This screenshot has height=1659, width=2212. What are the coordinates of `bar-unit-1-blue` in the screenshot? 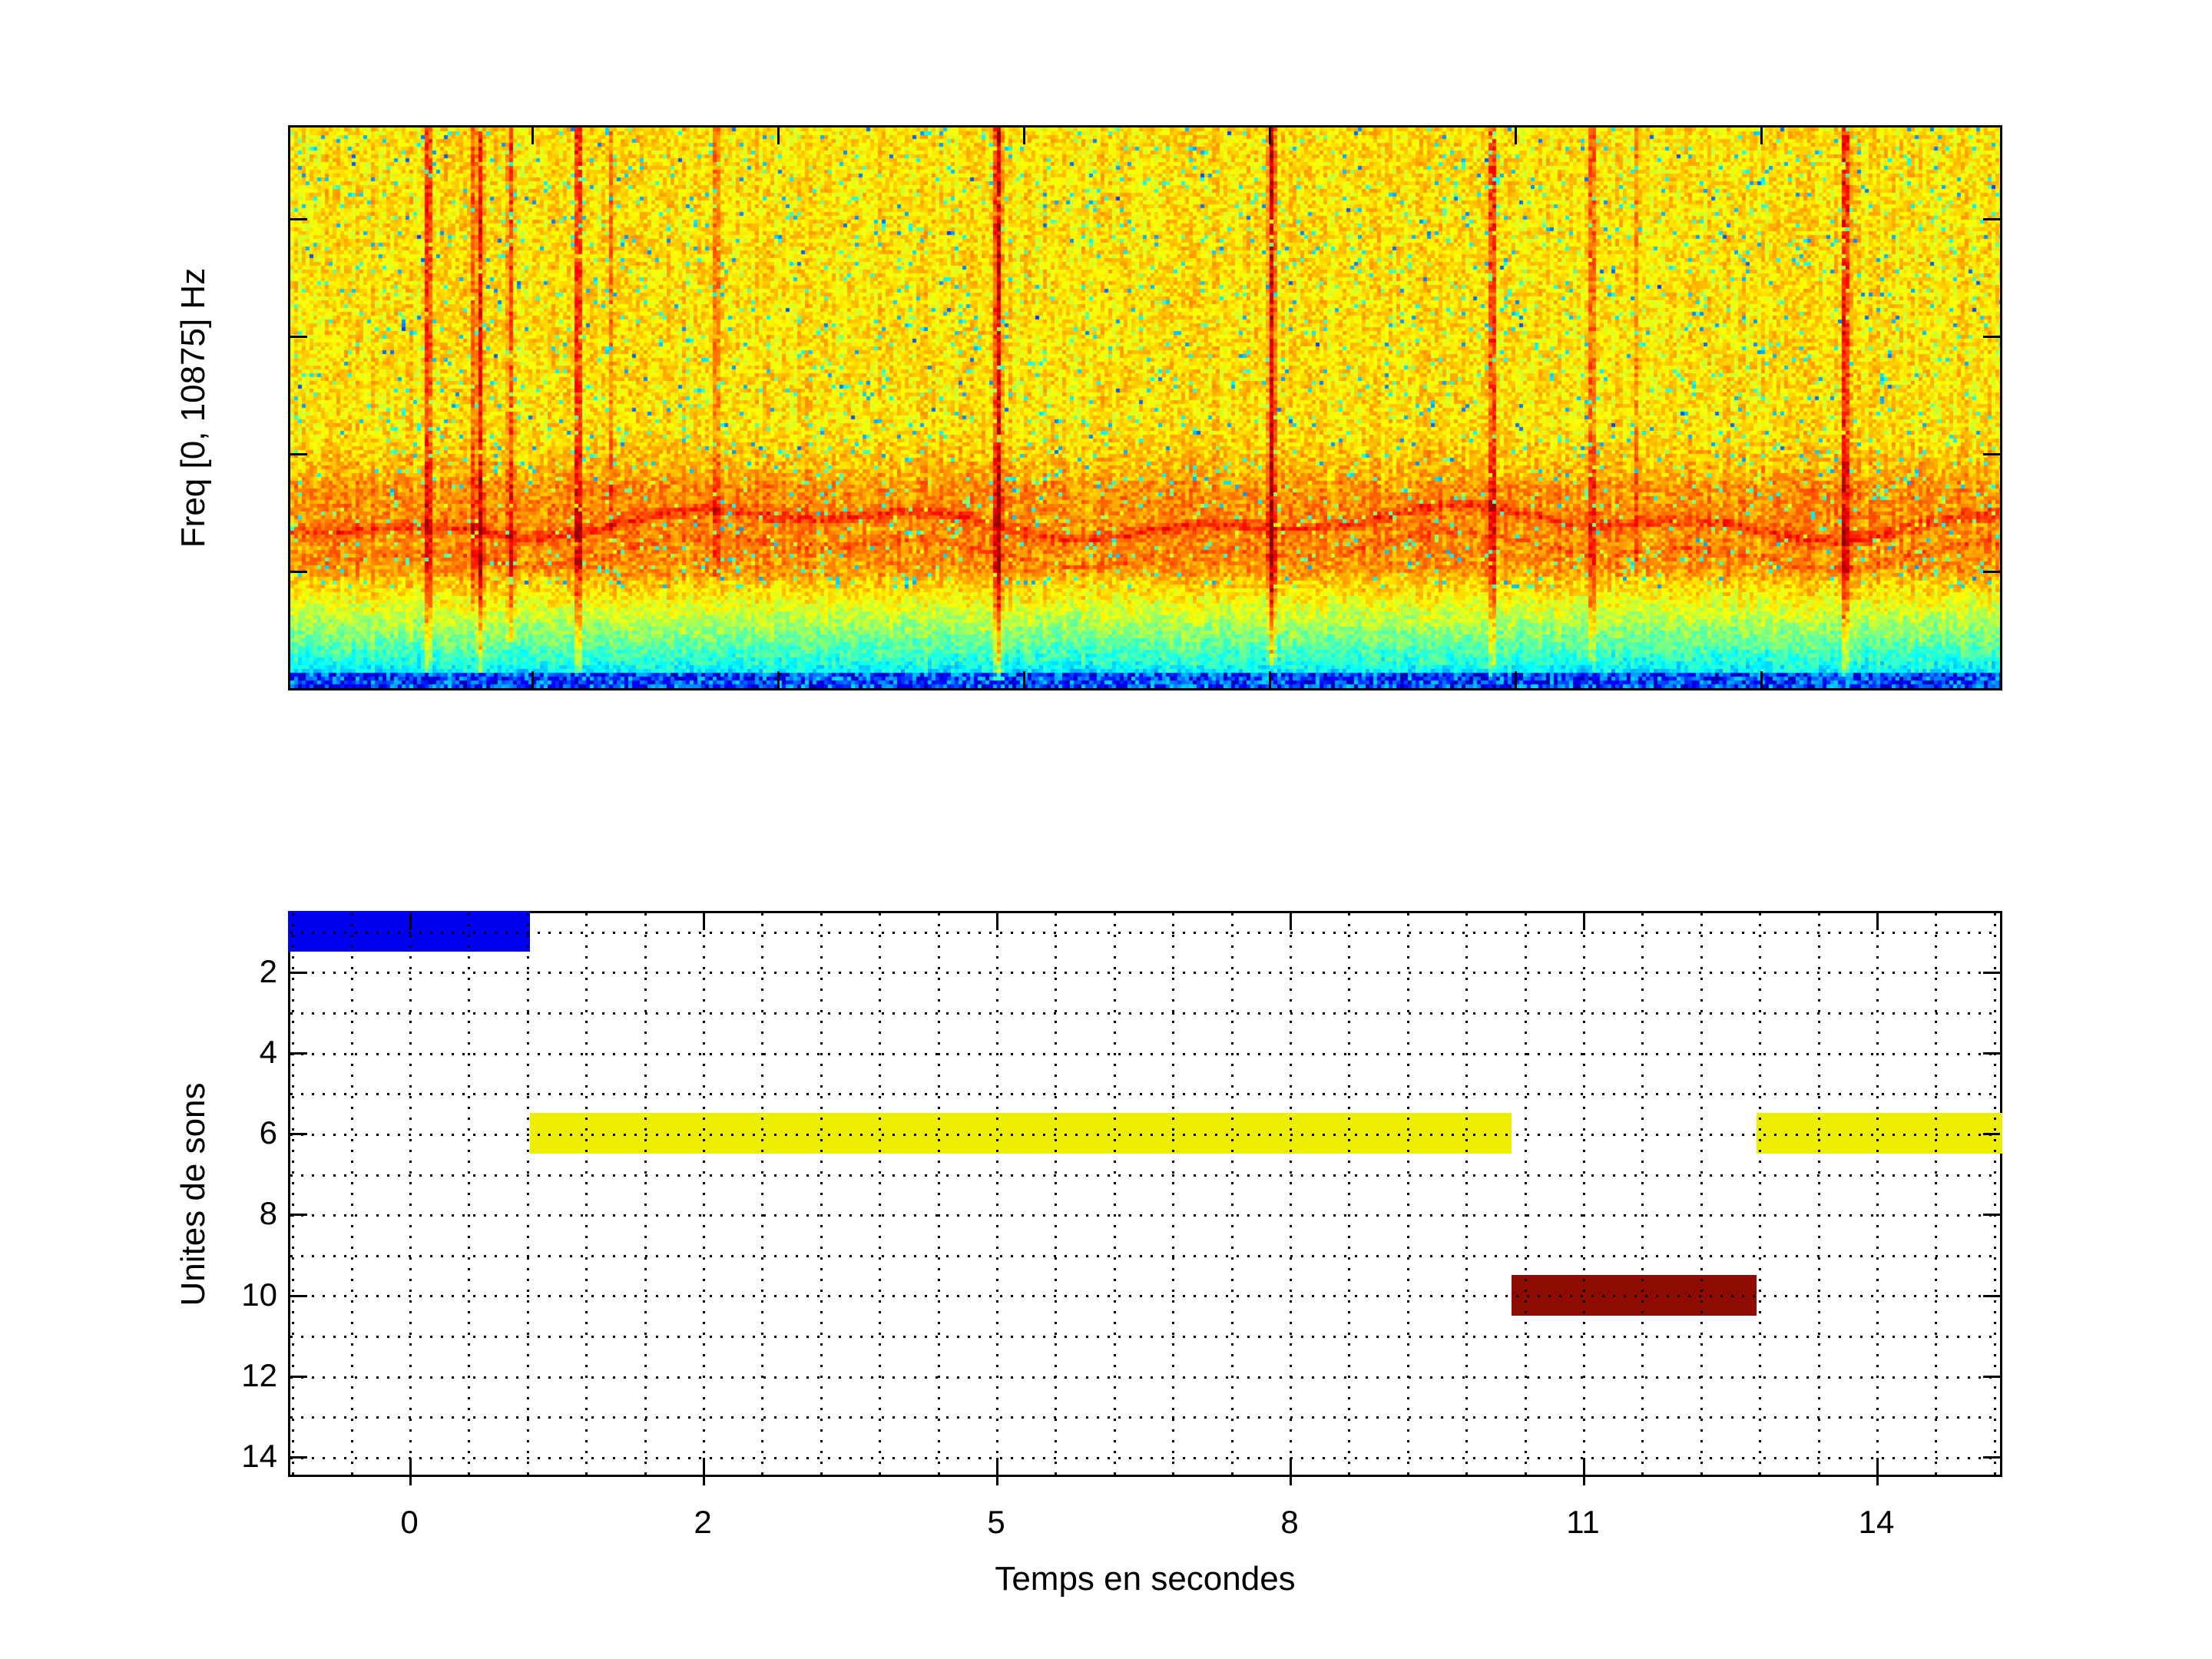 It's located at (409, 932).